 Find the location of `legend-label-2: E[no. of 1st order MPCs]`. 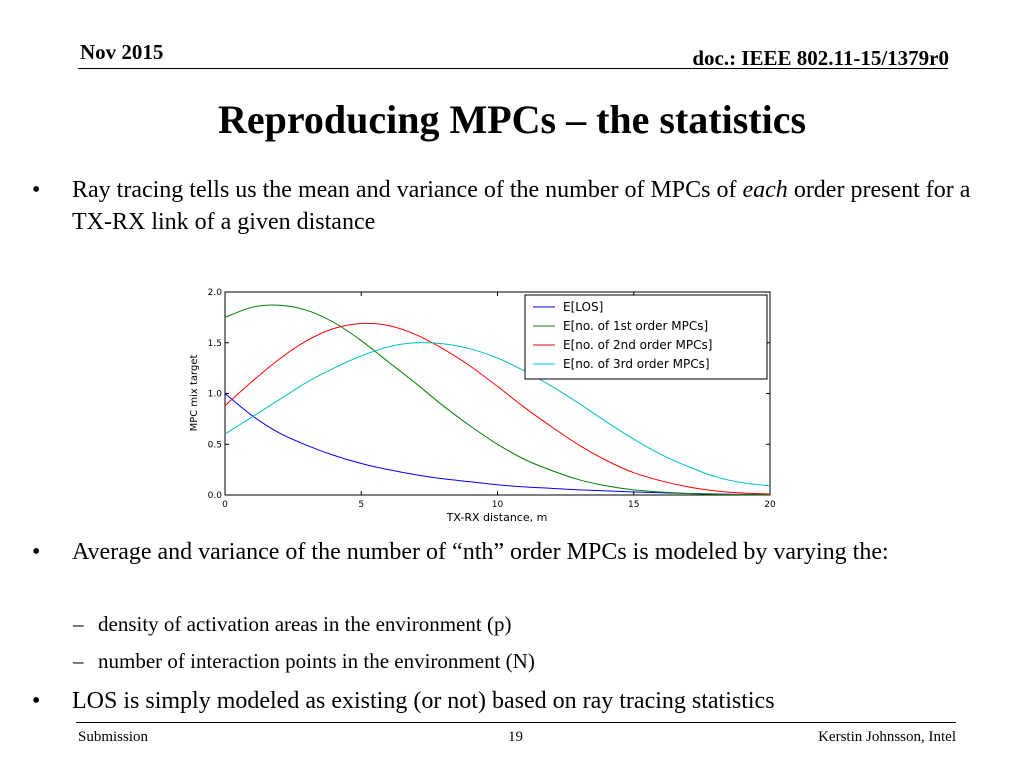

legend-label-2: E[no. of 1st order MPCs] is located at coordinates (635, 326).